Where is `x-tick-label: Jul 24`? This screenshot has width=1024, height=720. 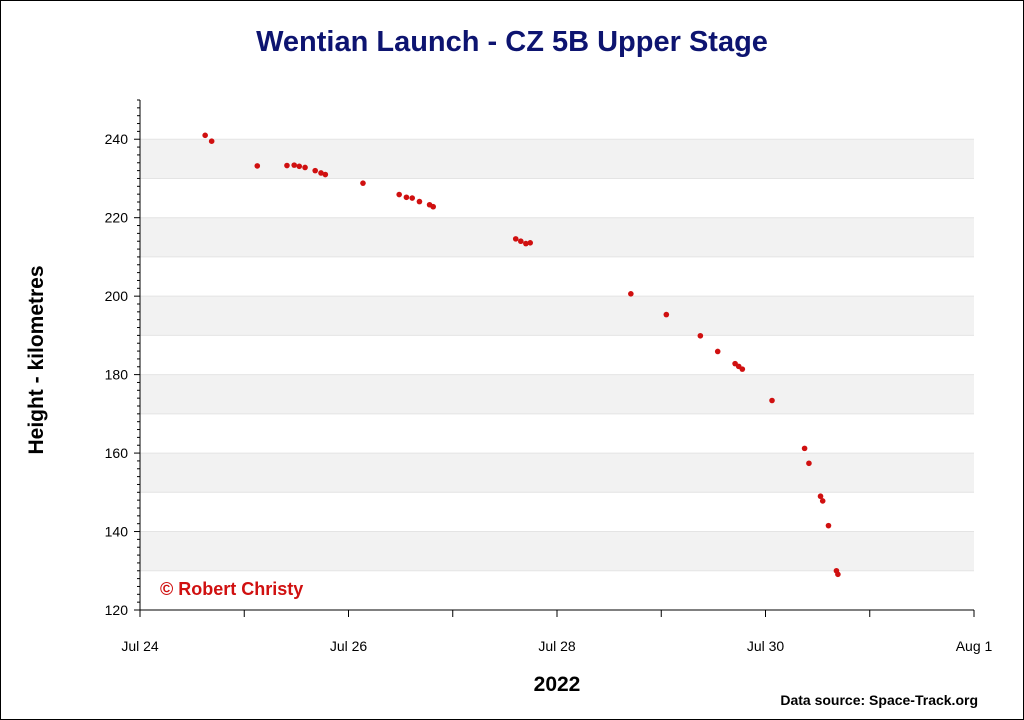 x-tick-label: Jul 24 is located at coordinates (140, 646).